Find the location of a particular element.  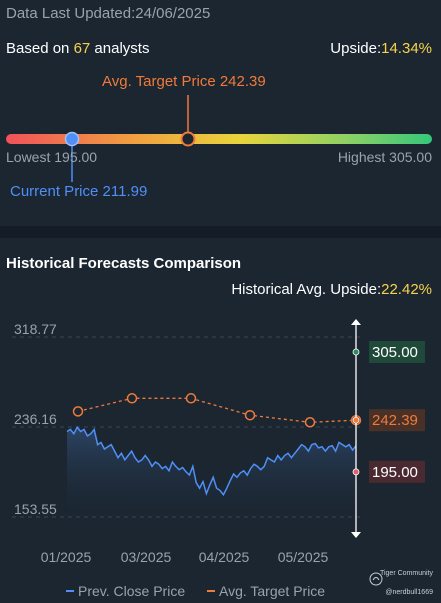

analyst-basis: Based on 67 analysts is located at coordinates (78, 48).